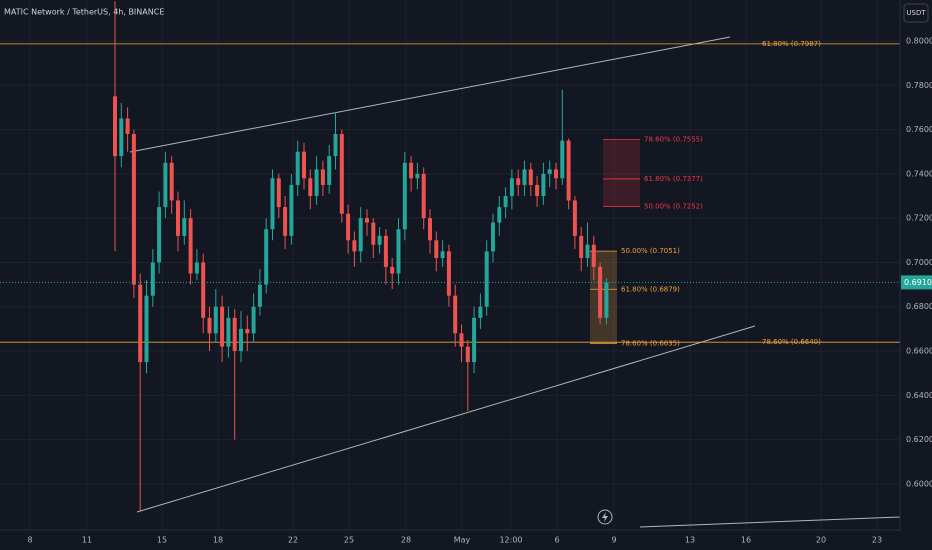 The image size is (932, 550). Describe the element at coordinates (919, 483) in the screenshot. I see `y-tick-label: 0.6000` at that location.